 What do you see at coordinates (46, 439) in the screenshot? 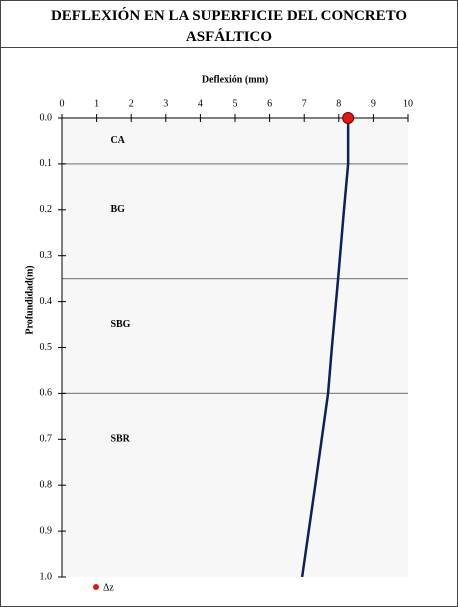
I see `y-tick-label: 0.7` at bounding box center [46, 439].